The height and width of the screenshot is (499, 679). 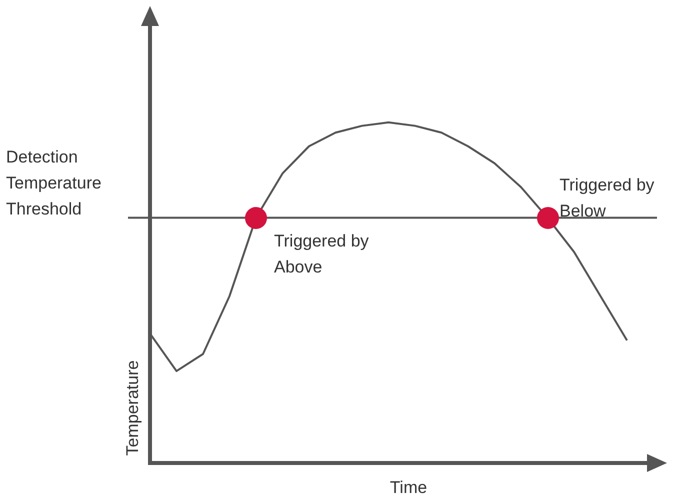 What do you see at coordinates (132, 408) in the screenshot?
I see `y-axis-title: Temperature` at bounding box center [132, 408].